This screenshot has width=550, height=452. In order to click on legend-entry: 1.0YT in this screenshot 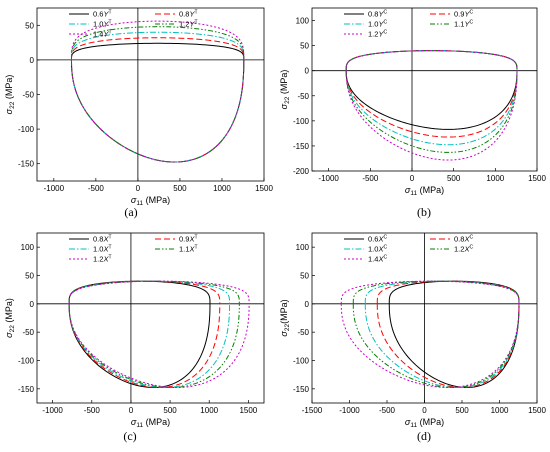, I will do `click(102, 24)`.